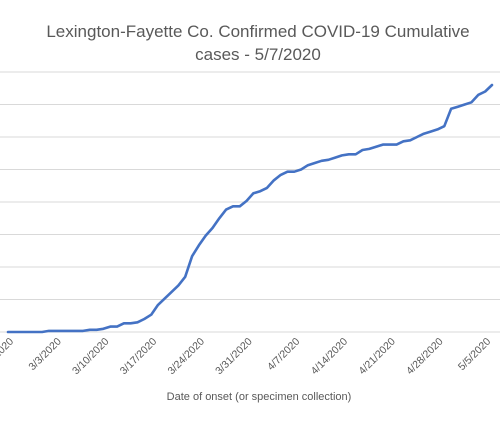 The width and height of the screenshot is (500, 426). What do you see at coordinates (234, 357) in the screenshot?
I see `x-tick-label: 3/31/2020` at bounding box center [234, 357].